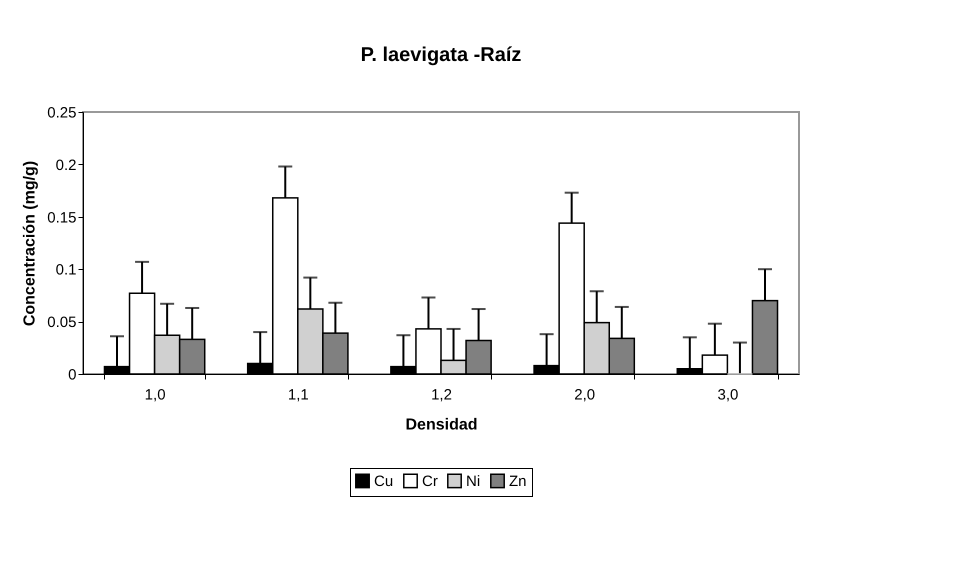  Describe the element at coordinates (72, 375) in the screenshot. I see `y-tick-label: 0` at that location.